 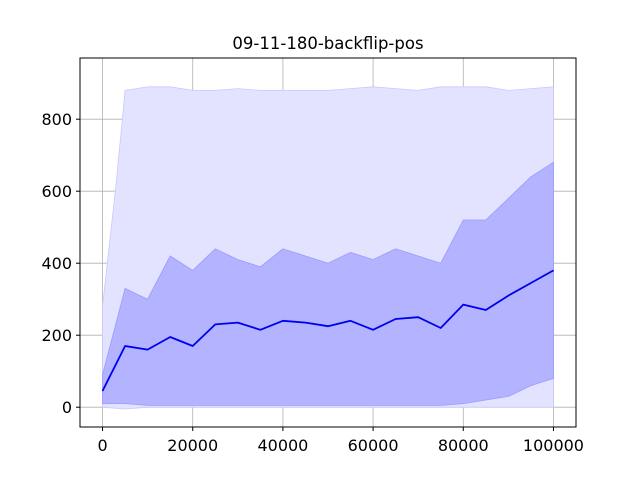 What do you see at coordinates (340, 441) in the screenshot?
I see `x-axis: 0 20000 40000 60000 80000 100000` at bounding box center [340, 441].